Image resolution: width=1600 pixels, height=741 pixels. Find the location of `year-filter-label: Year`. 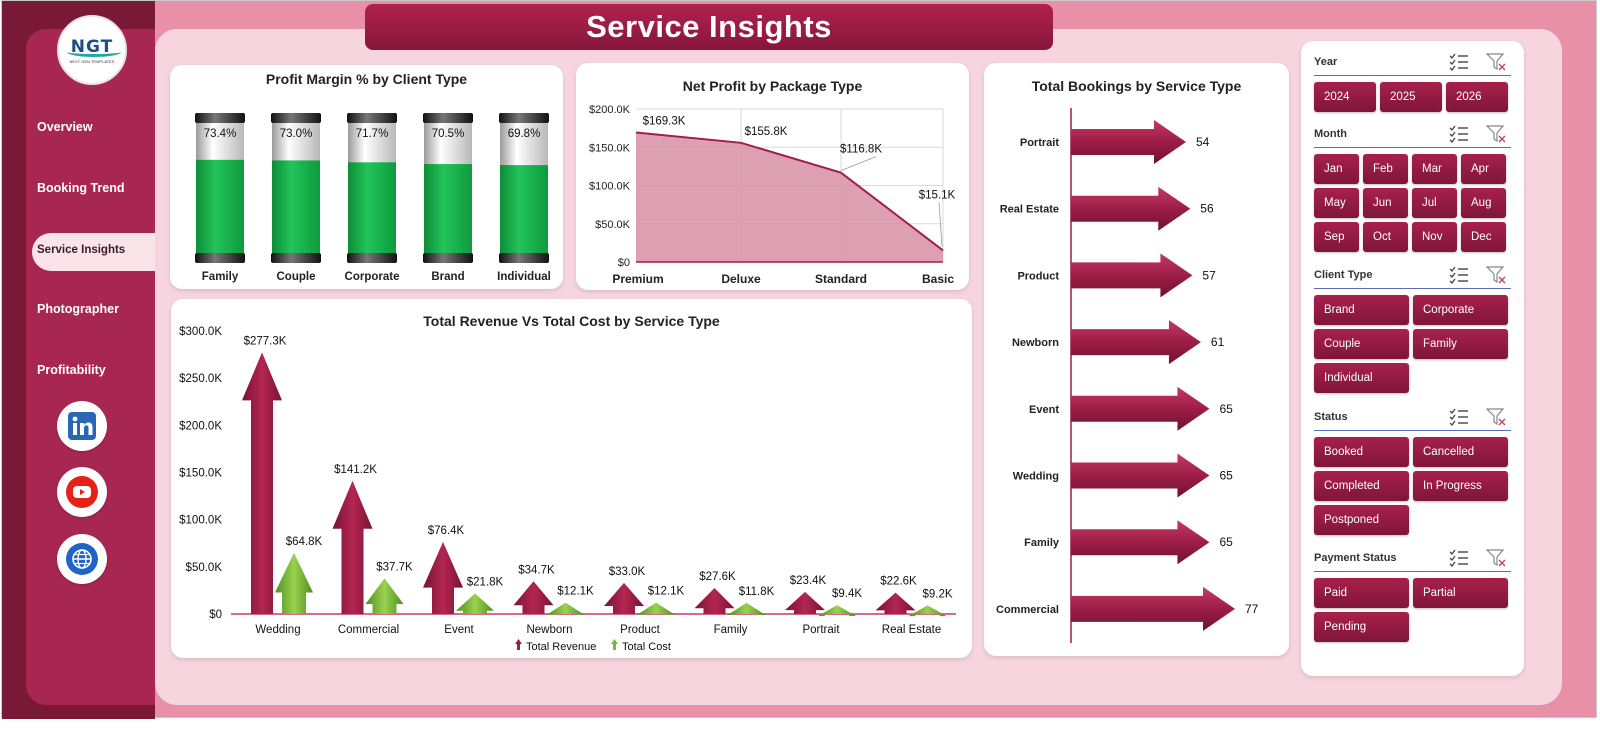

year-filter-label: Year is located at coordinates (1326, 62).